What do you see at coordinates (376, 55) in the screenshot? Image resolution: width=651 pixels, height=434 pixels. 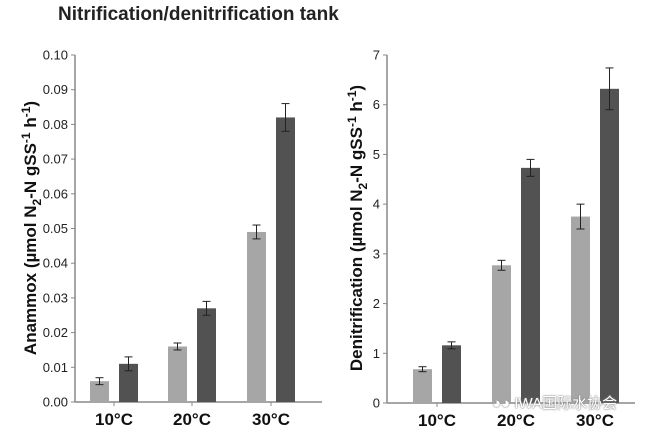 I see `y-tick-label: 7` at bounding box center [376, 55].